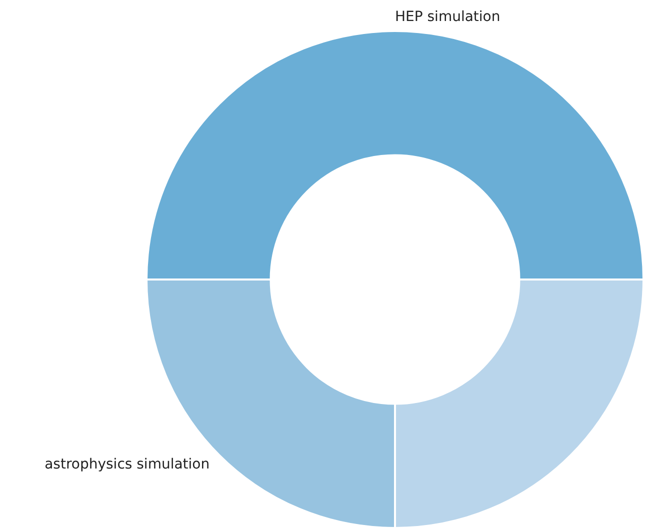 This screenshot has width=656, height=529. What do you see at coordinates (447, 16) in the screenshot?
I see `slice-label: HEP simulation` at bounding box center [447, 16].